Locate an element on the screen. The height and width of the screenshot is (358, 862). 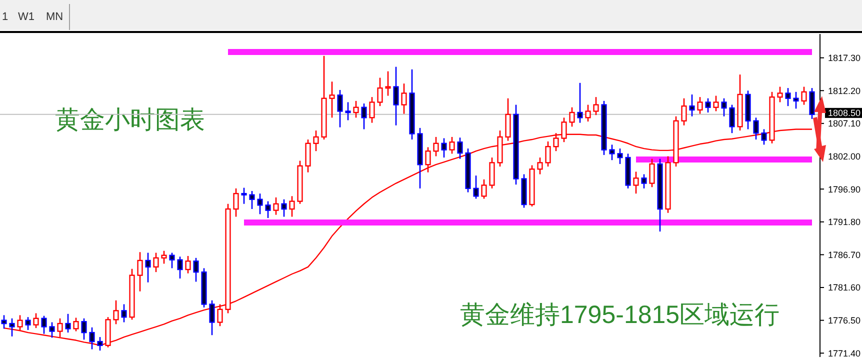
y-tick-label: 1781.60 is located at coordinates (844, 287).